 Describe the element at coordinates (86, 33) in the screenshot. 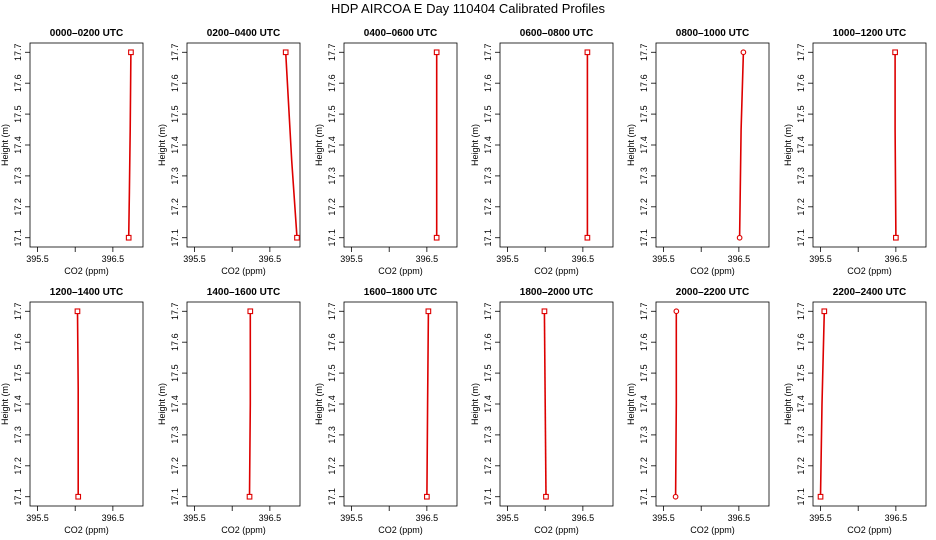

I see `panel-title: 0000–0200 UTC` at that location.